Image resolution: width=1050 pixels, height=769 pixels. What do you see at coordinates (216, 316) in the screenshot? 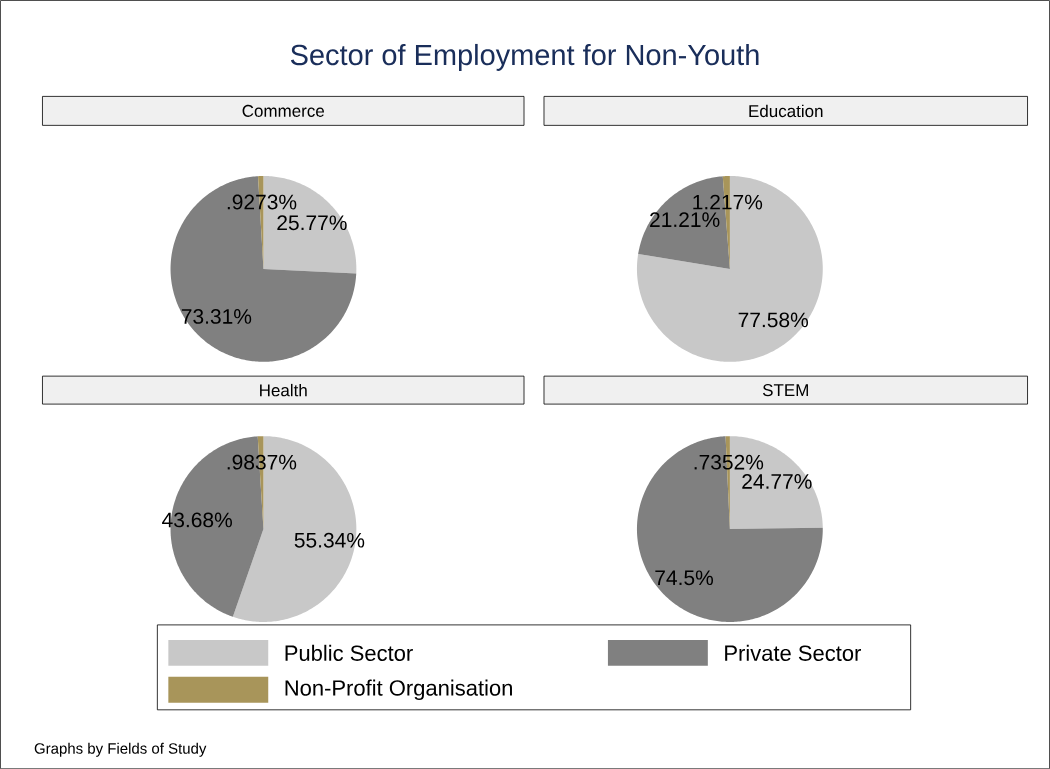
I see `data-label: 73.31%` at bounding box center [216, 316].